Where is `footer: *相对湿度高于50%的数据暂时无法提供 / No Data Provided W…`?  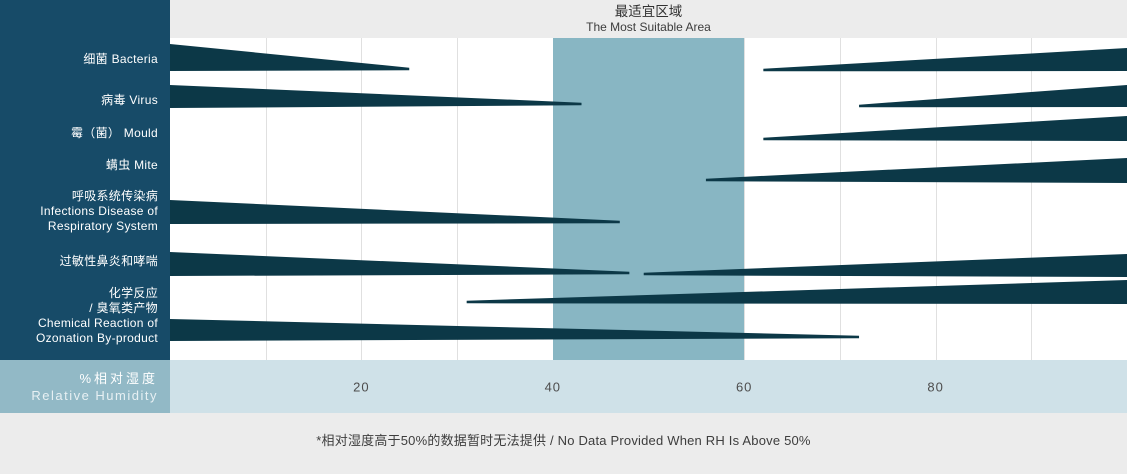 footer: *相对湿度高于50%的数据暂时无法提供 / No Data Provided W… is located at coordinates (563, 443).